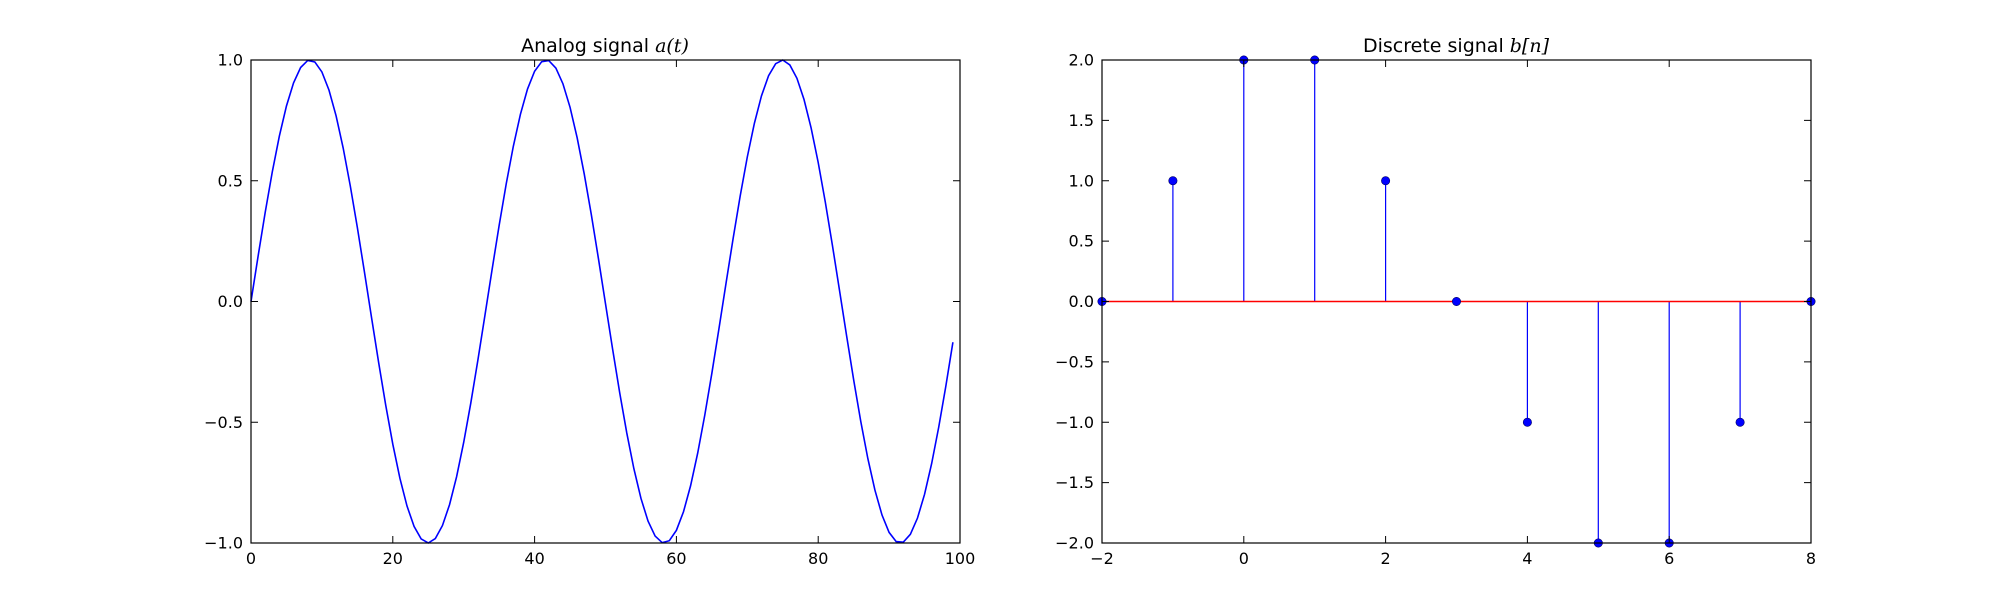 The image size is (2000, 600). What do you see at coordinates (1102, 558) in the screenshot?
I see `discrete-x-tick-label: −2` at bounding box center [1102, 558].